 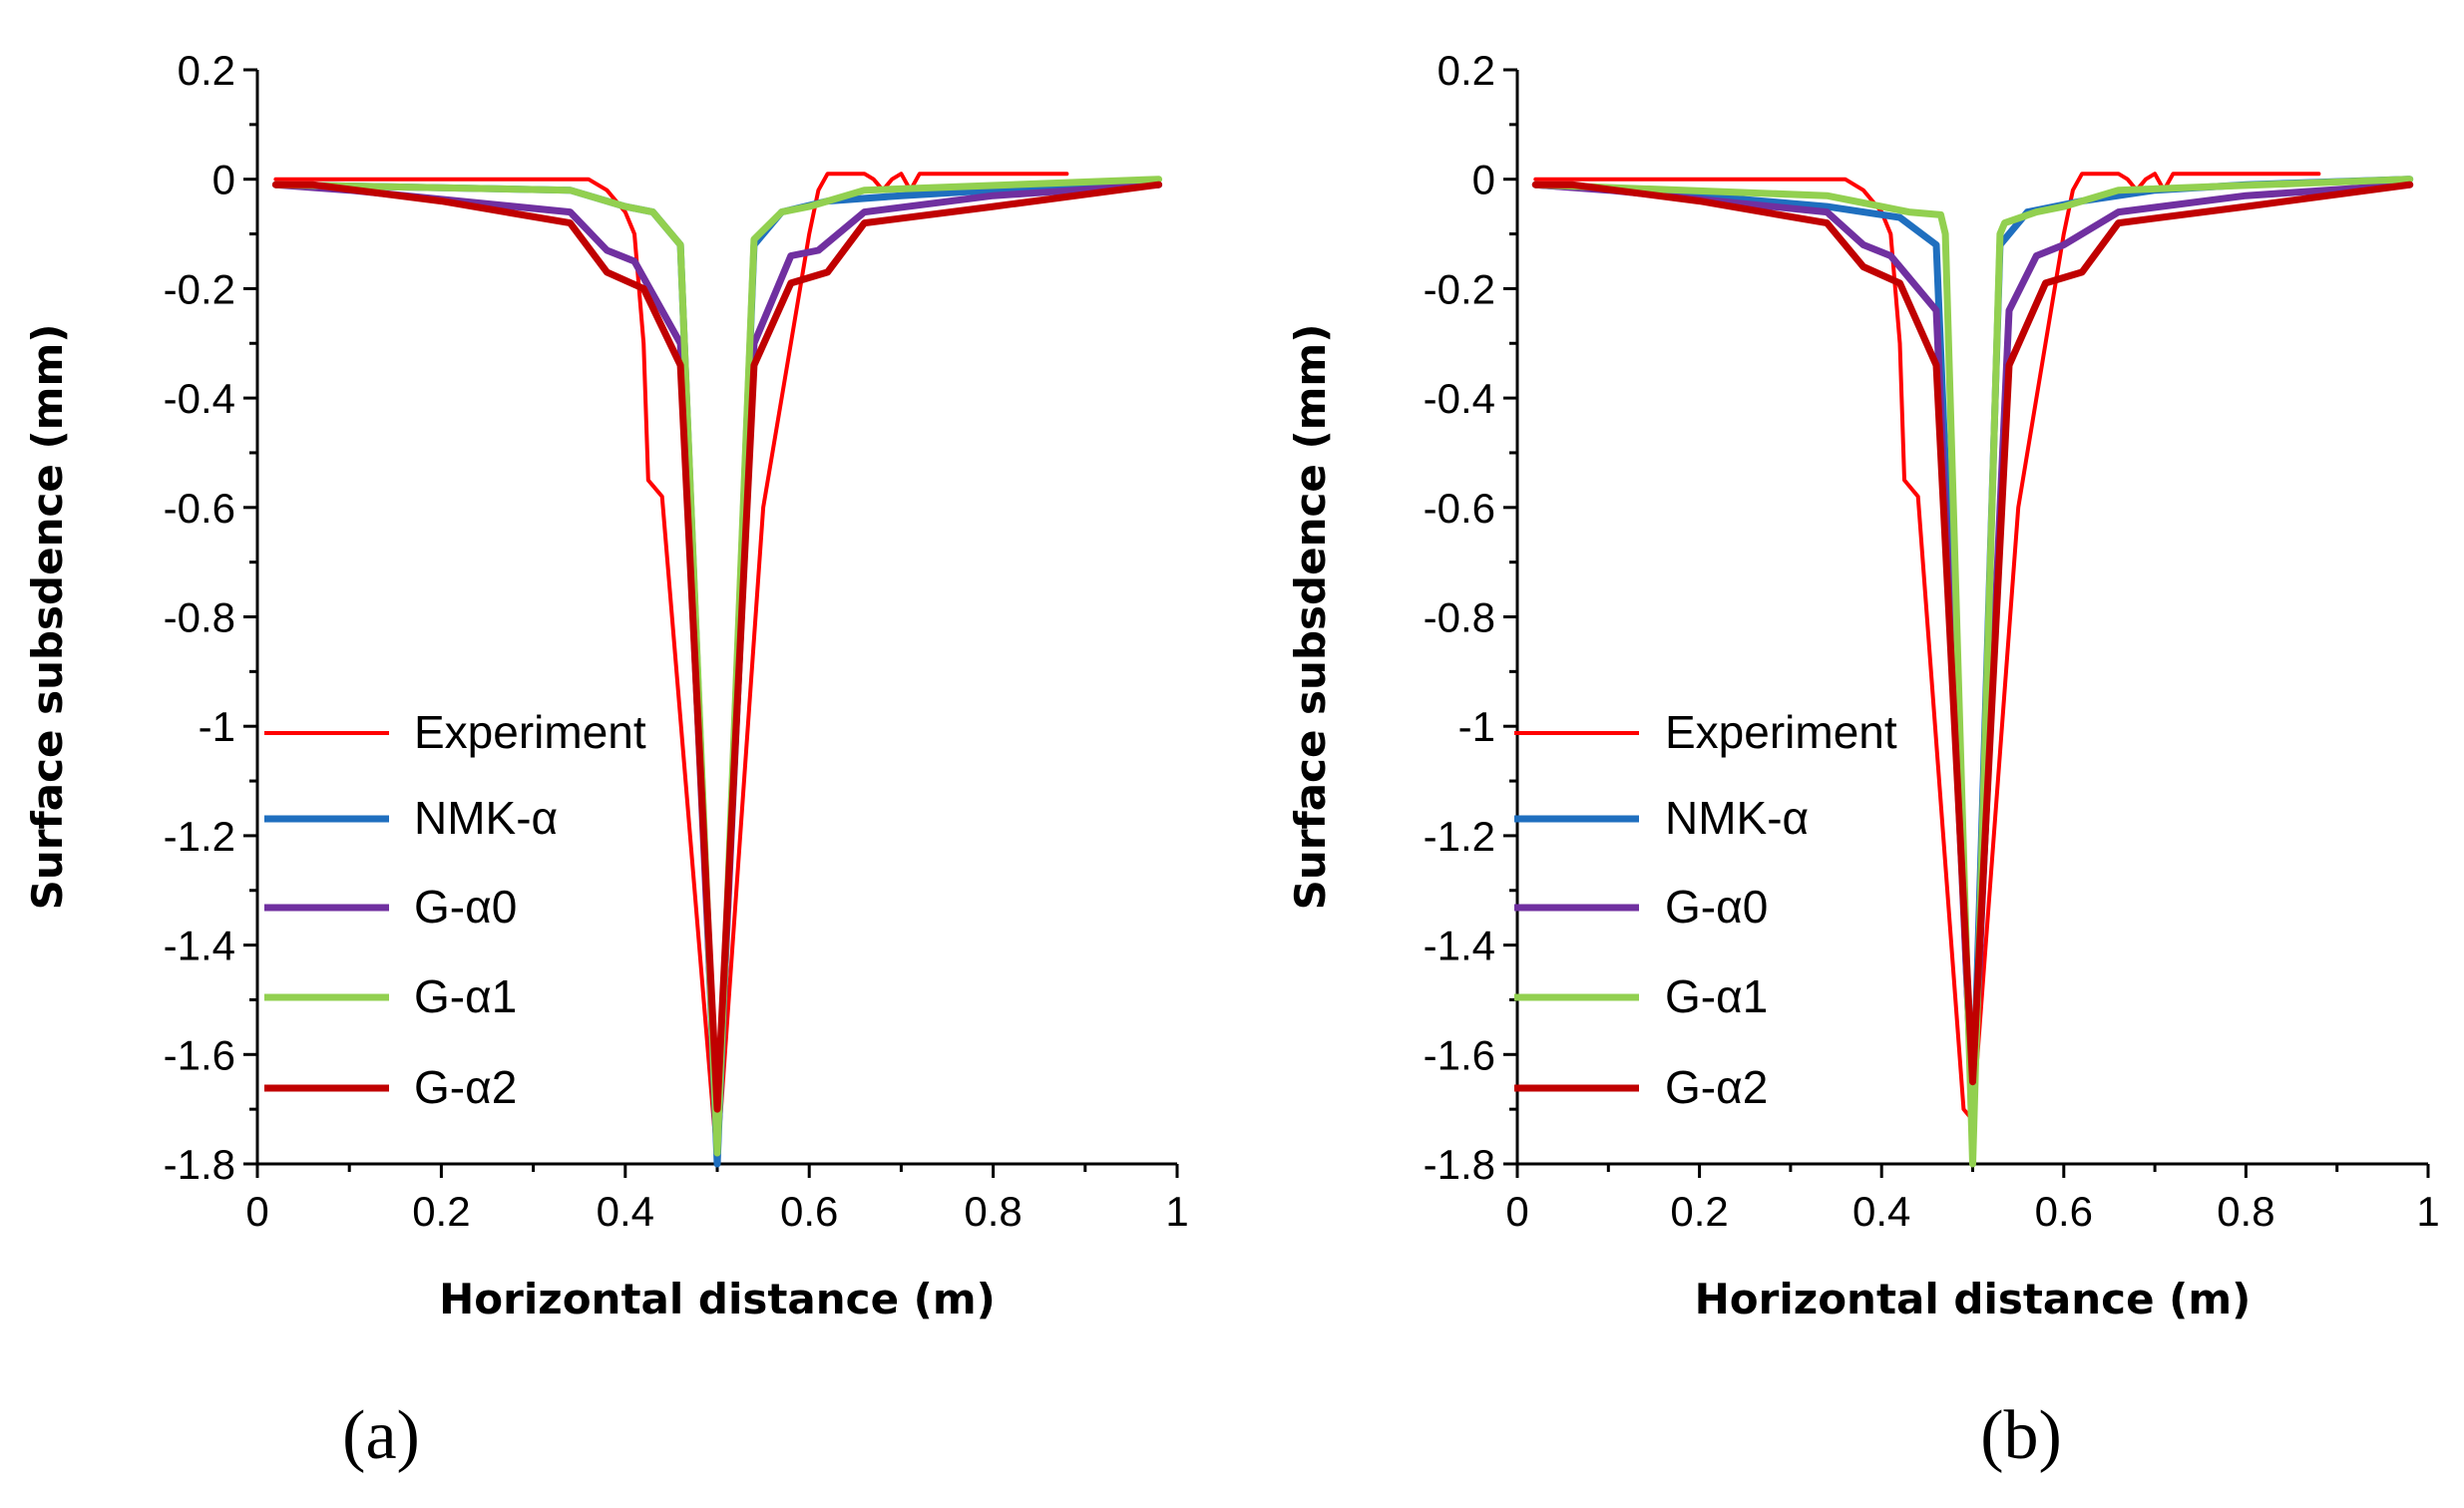 What do you see at coordinates (2021, 1435) in the screenshot?
I see `panel-label: (b)` at bounding box center [2021, 1435].